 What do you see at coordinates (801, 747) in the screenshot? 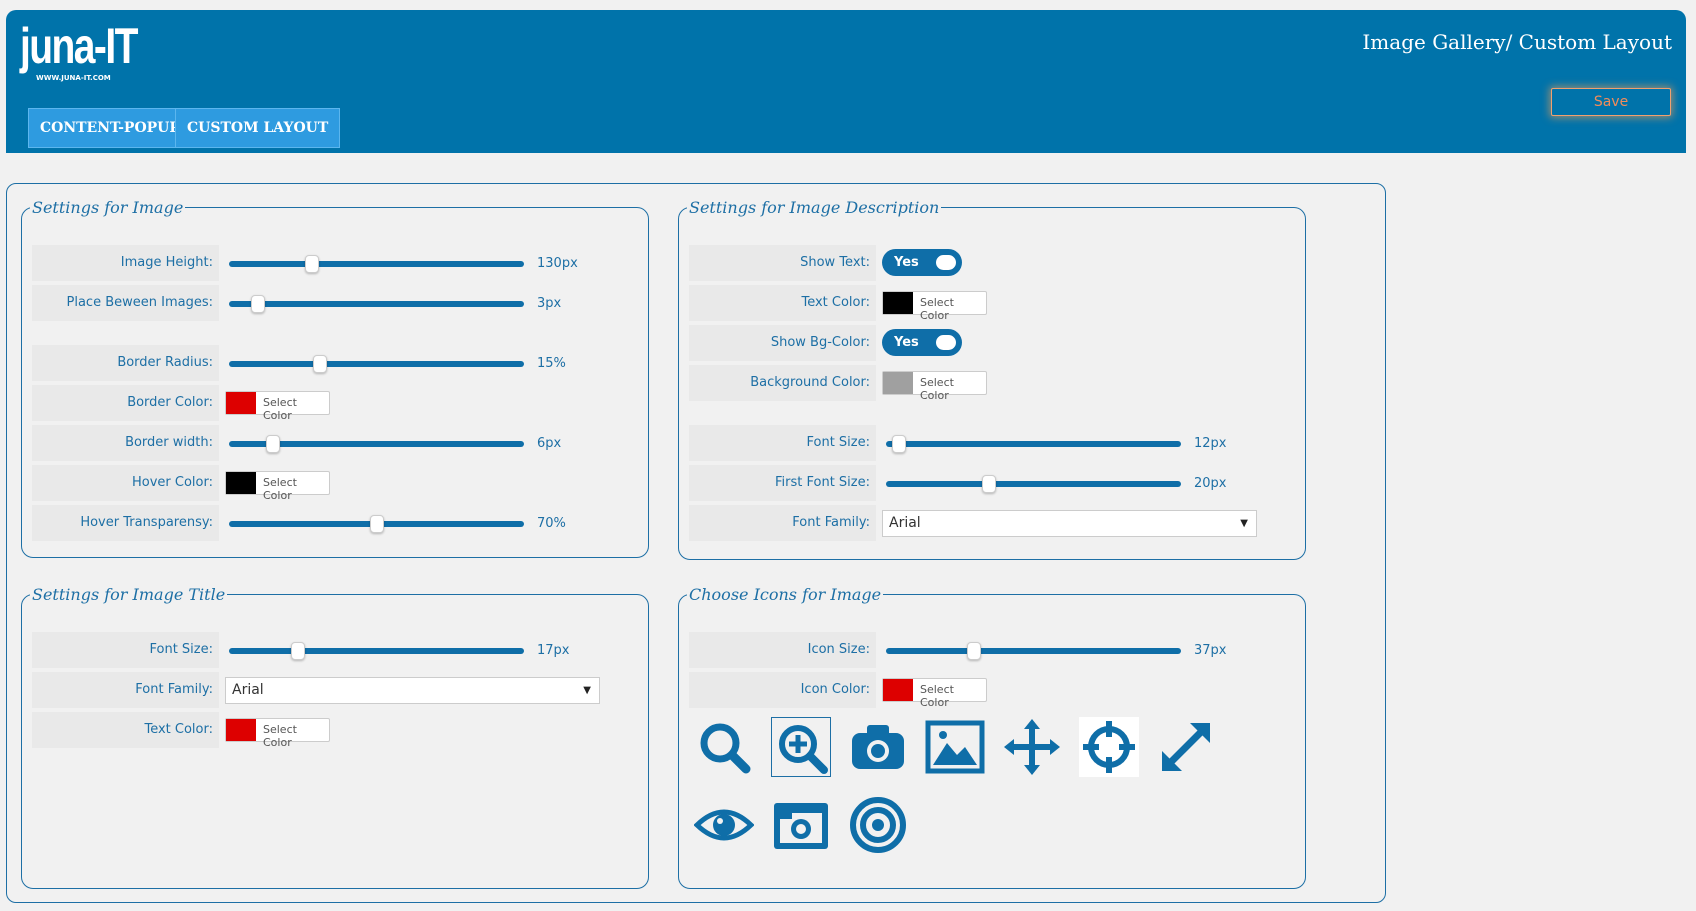
I see `zoom-in-icon` at bounding box center [801, 747].